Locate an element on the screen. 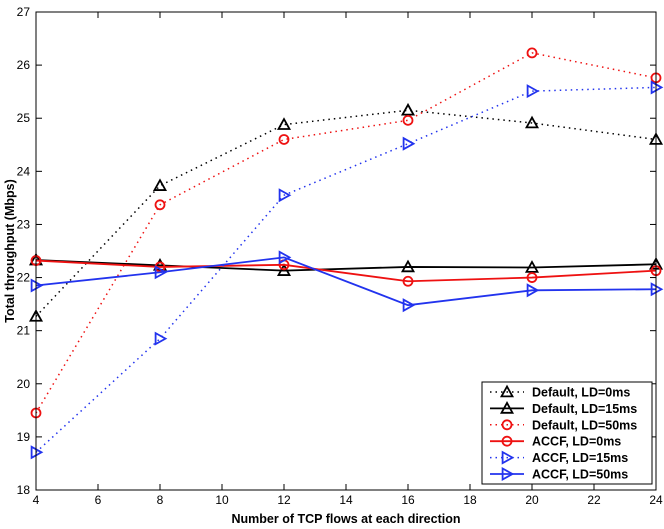 This screenshot has width=664, height=529. y-tick-label: 27 is located at coordinates (24, 12).